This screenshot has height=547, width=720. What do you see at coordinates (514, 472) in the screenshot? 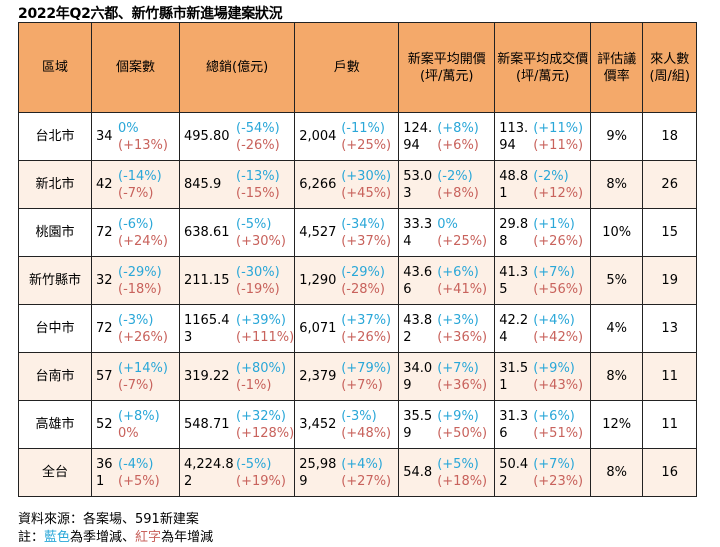
I see `deal-price-value: 50.42` at bounding box center [514, 472].